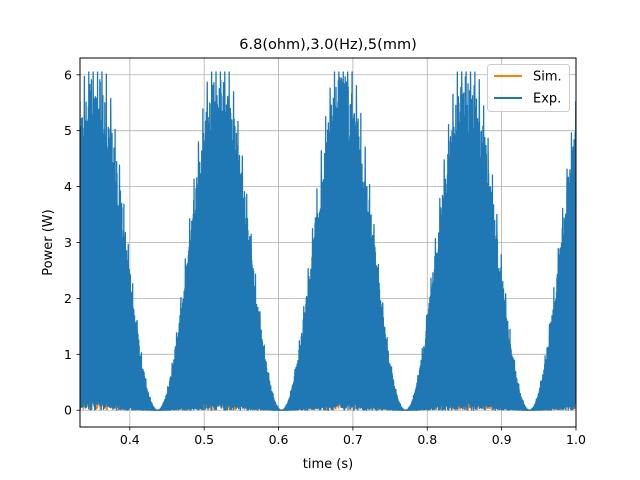 The image size is (640, 480). What do you see at coordinates (68, 130) in the screenshot?
I see `y-tick-label: 5` at bounding box center [68, 130].